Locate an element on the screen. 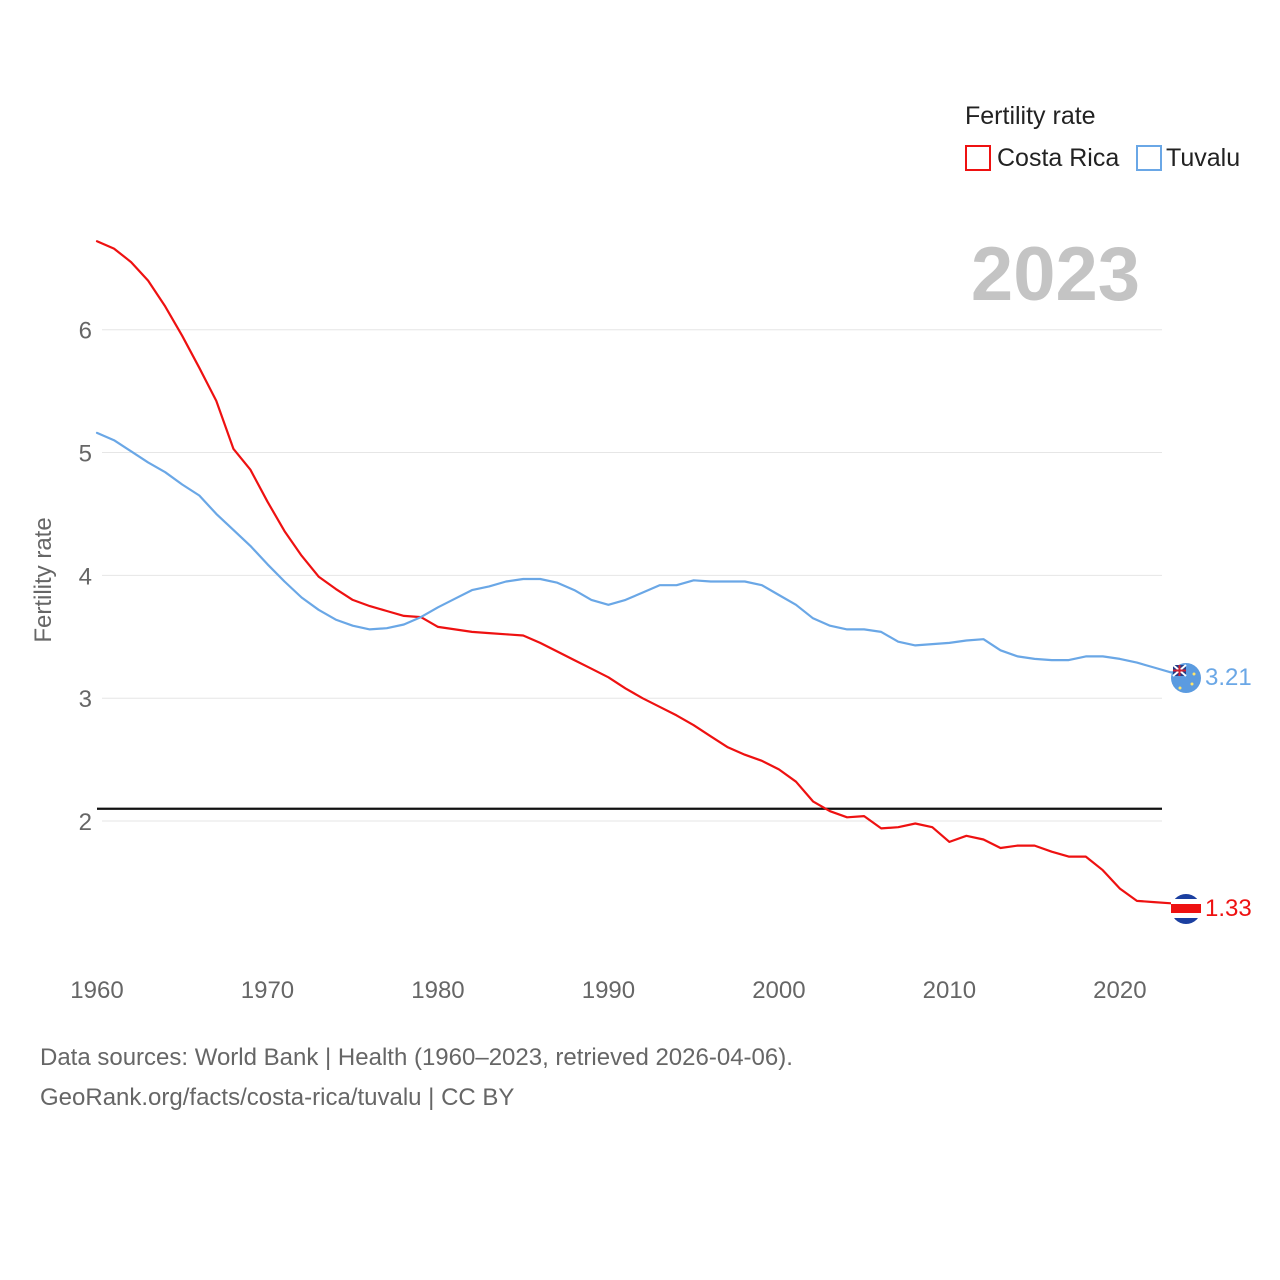 Image resolution: width=1280 pixels, height=1280 pixels. end-marker-costa-rica: 1.33 is located at coordinates (1211, 909).